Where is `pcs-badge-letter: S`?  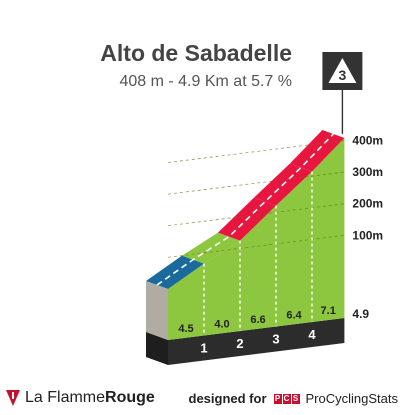 pcs-badge-letter: S is located at coordinates (295, 398).